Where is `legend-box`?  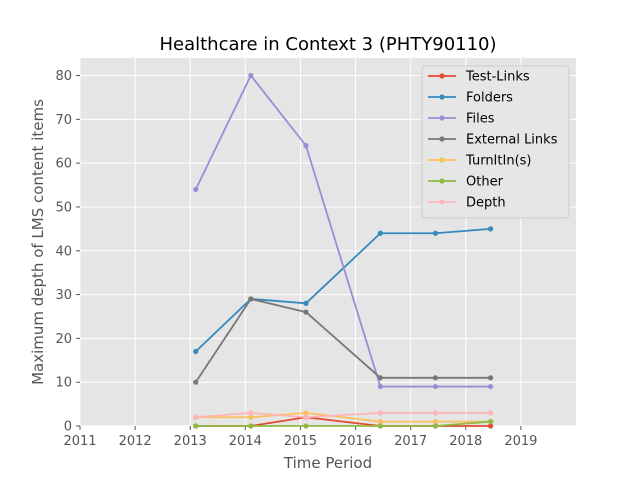
legend-box is located at coordinates (495, 142).